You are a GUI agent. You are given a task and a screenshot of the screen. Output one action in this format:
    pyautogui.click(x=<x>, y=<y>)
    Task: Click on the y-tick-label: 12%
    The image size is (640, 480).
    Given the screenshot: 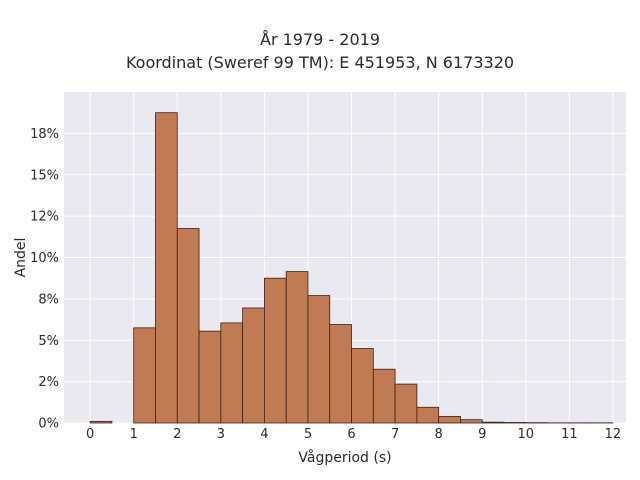 What is the action you would take?
    pyautogui.click(x=44, y=217)
    